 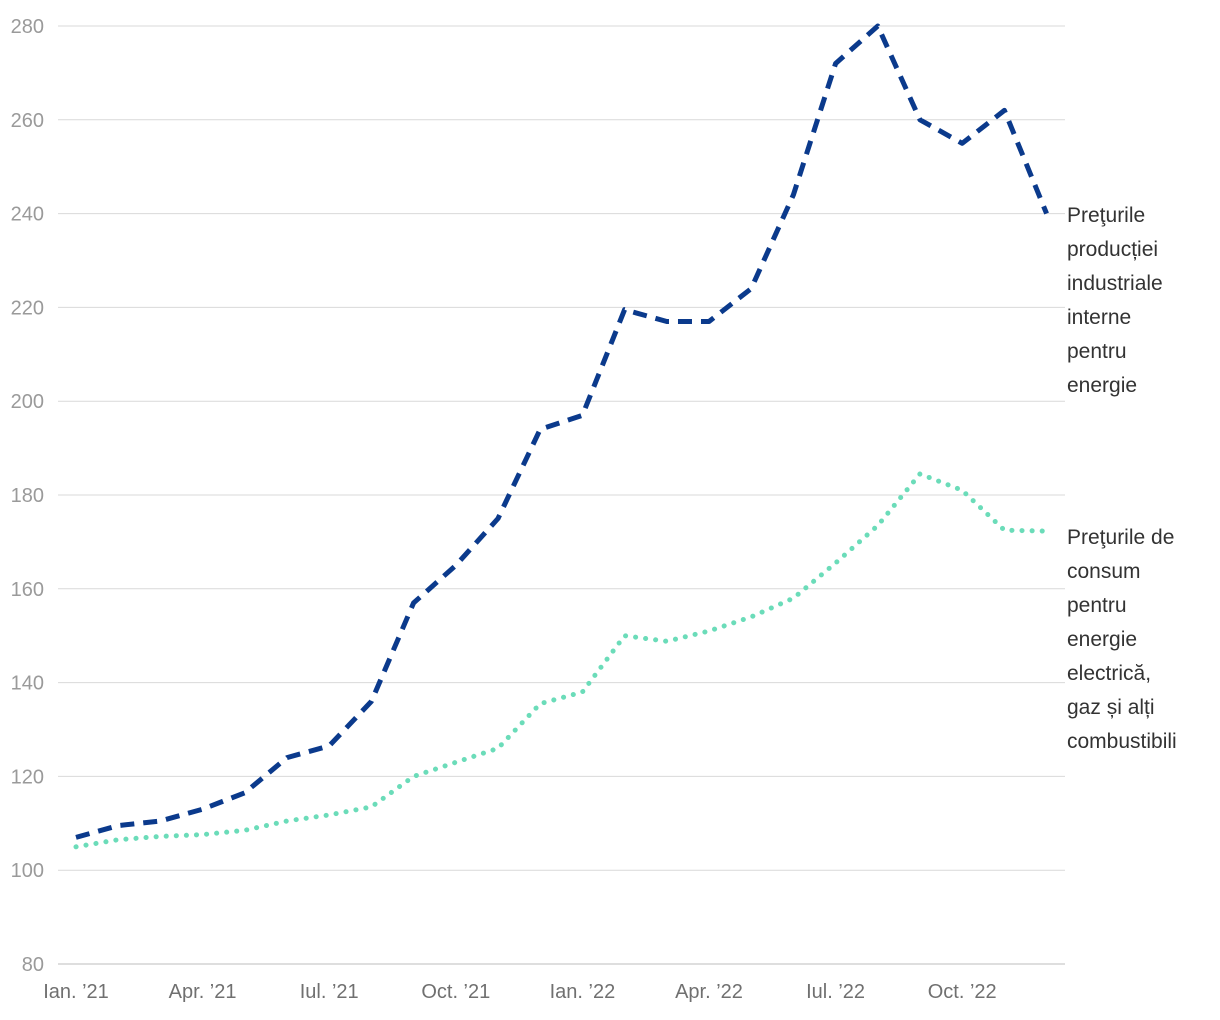 What do you see at coordinates (1122, 741) in the screenshot?
I see `series-label-line: combustibili` at bounding box center [1122, 741].